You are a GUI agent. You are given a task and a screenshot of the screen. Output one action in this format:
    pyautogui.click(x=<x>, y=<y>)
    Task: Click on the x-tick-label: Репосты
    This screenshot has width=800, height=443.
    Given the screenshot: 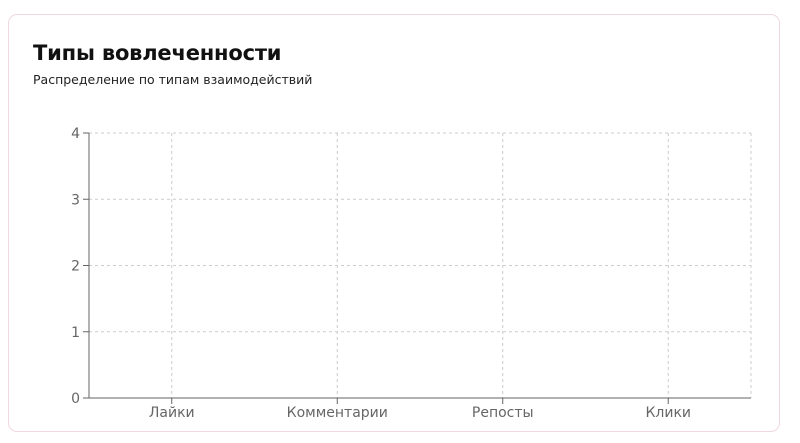 What is the action you would take?
    pyautogui.click(x=503, y=413)
    